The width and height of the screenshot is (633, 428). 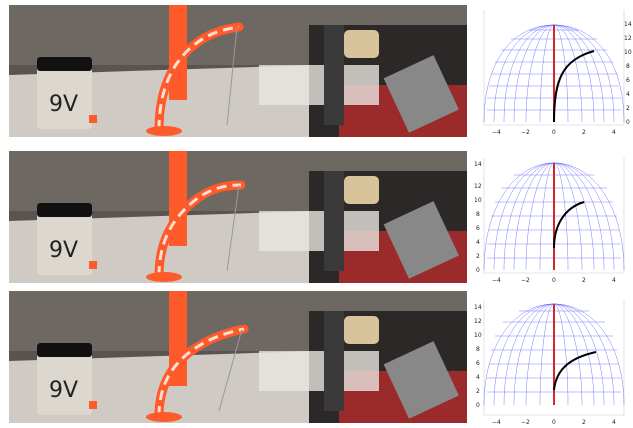 I want to click on dome-plot-svg-1: 0 2 4 6 8 10 12 14 −4 −2 0 2 4, so click(x=557, y=73).